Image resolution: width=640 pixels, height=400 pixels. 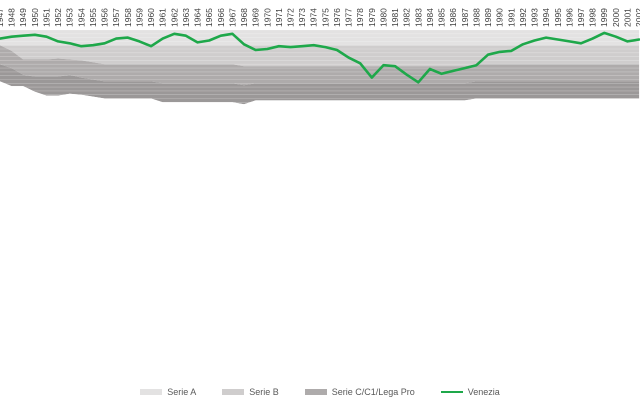 I want to click on x-tick-label: 1948, so click(x=12, y=17).